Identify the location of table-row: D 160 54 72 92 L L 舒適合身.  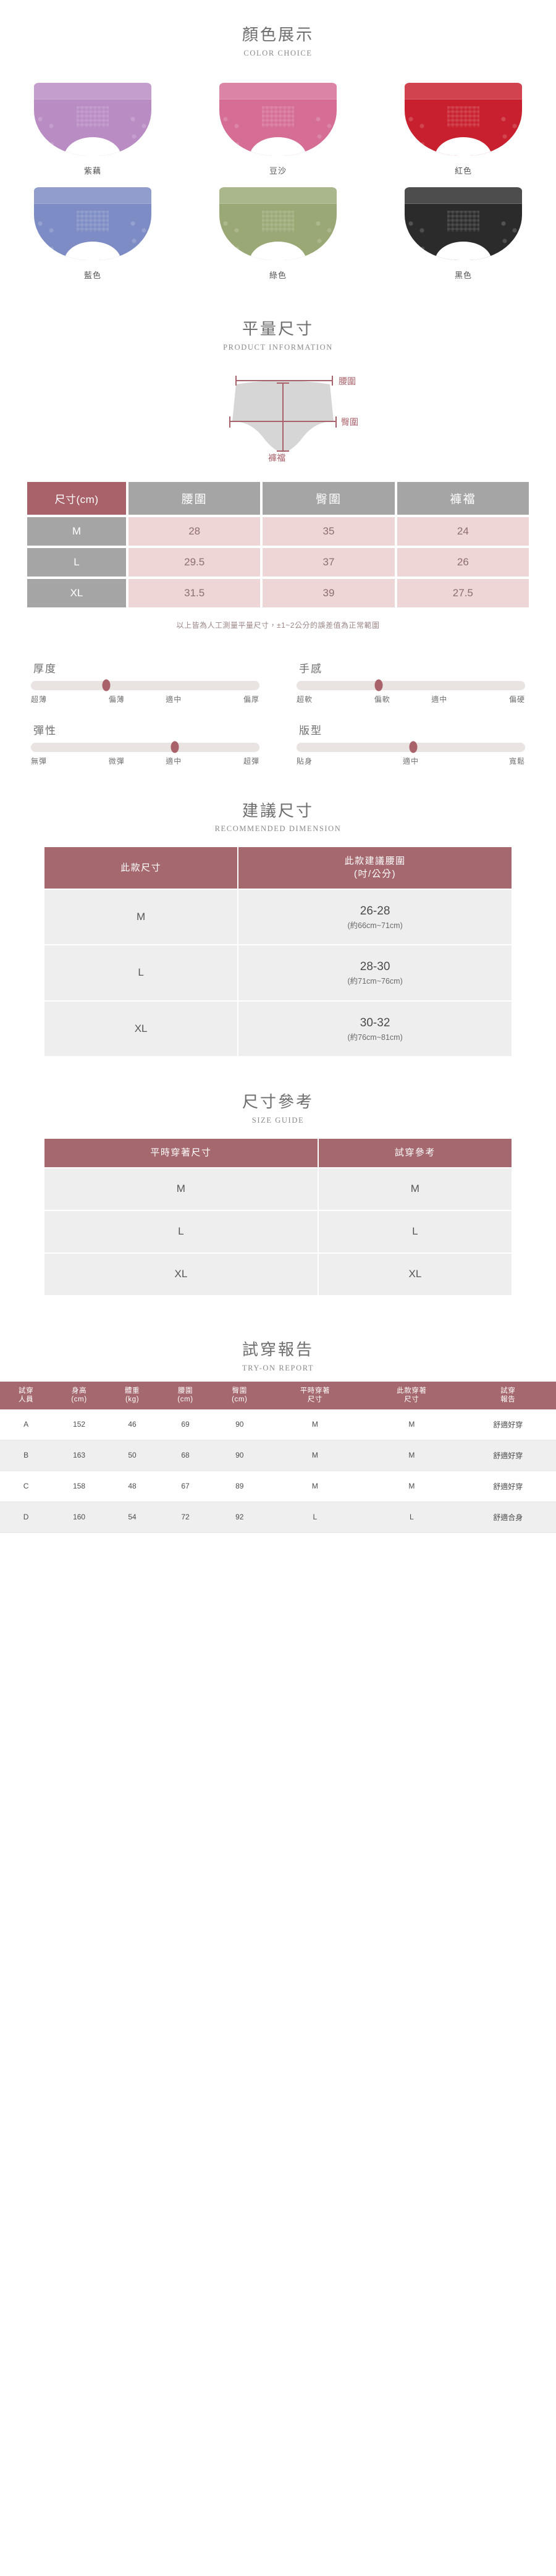
(278, 1517).